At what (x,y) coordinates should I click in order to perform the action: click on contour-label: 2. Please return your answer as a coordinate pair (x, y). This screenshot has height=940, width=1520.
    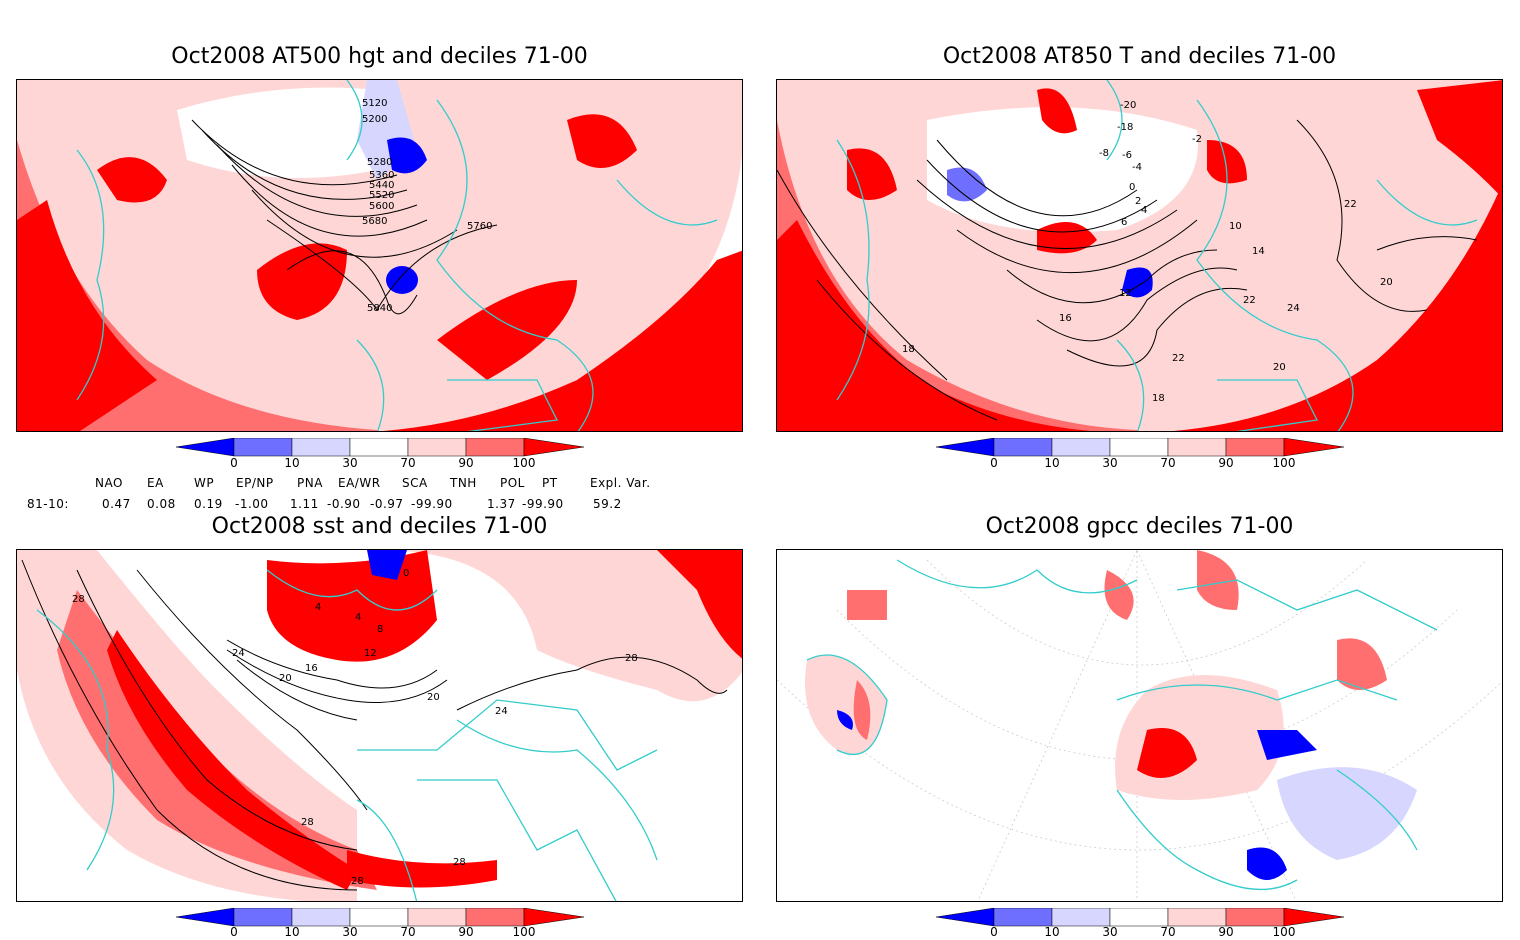
    Looking at the image, I should click on (1138, 201).